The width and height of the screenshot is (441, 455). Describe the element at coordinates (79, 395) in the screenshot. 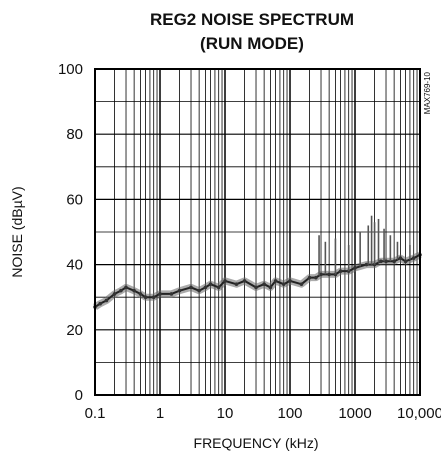

I see `y-tick-label: 0` at that location.